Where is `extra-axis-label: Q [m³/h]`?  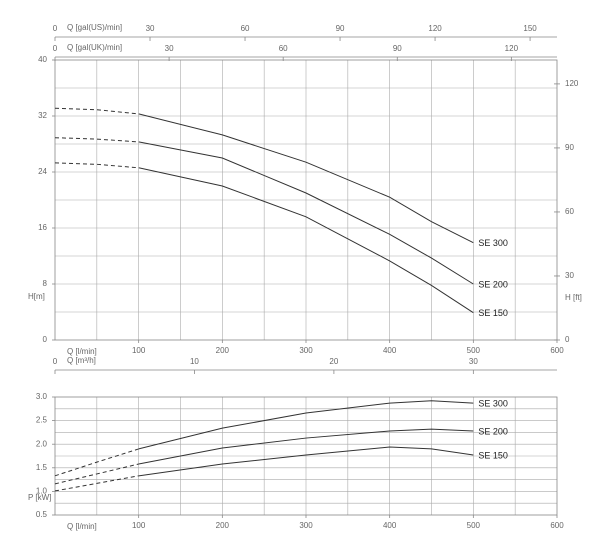
extra-axis-label: Q [m³/h] is located at coordinates (81, 360).